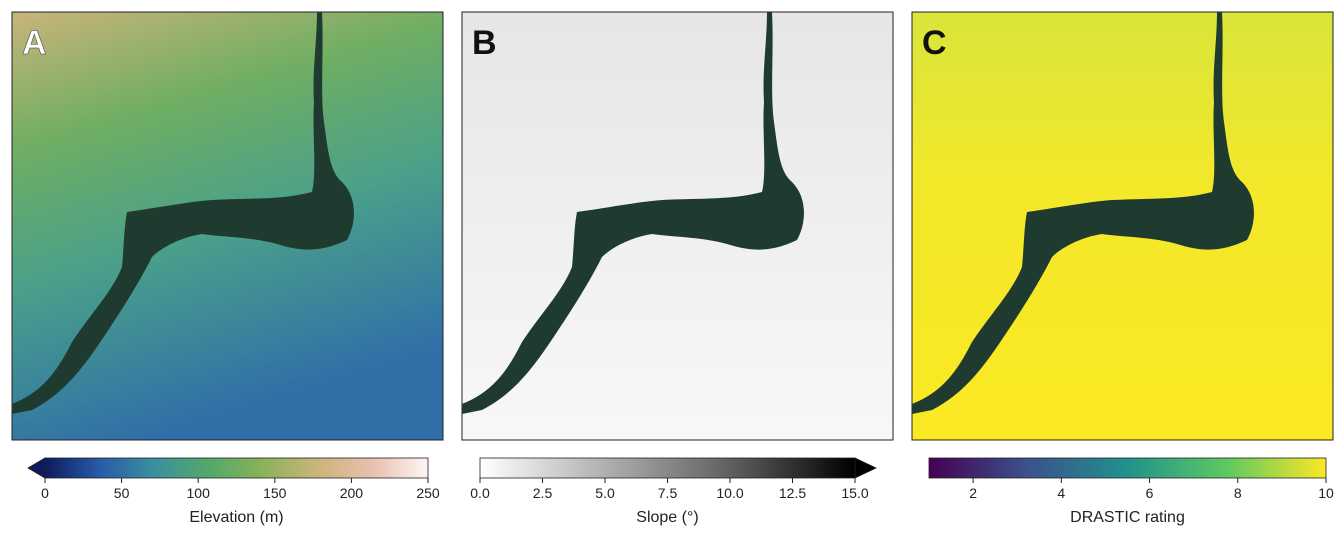 Image resolution: width=1336 pixels, height=537 pixels. Describe the element at coordinates (34, 43) in the screenshot. I see `panel-label: A` at that location.